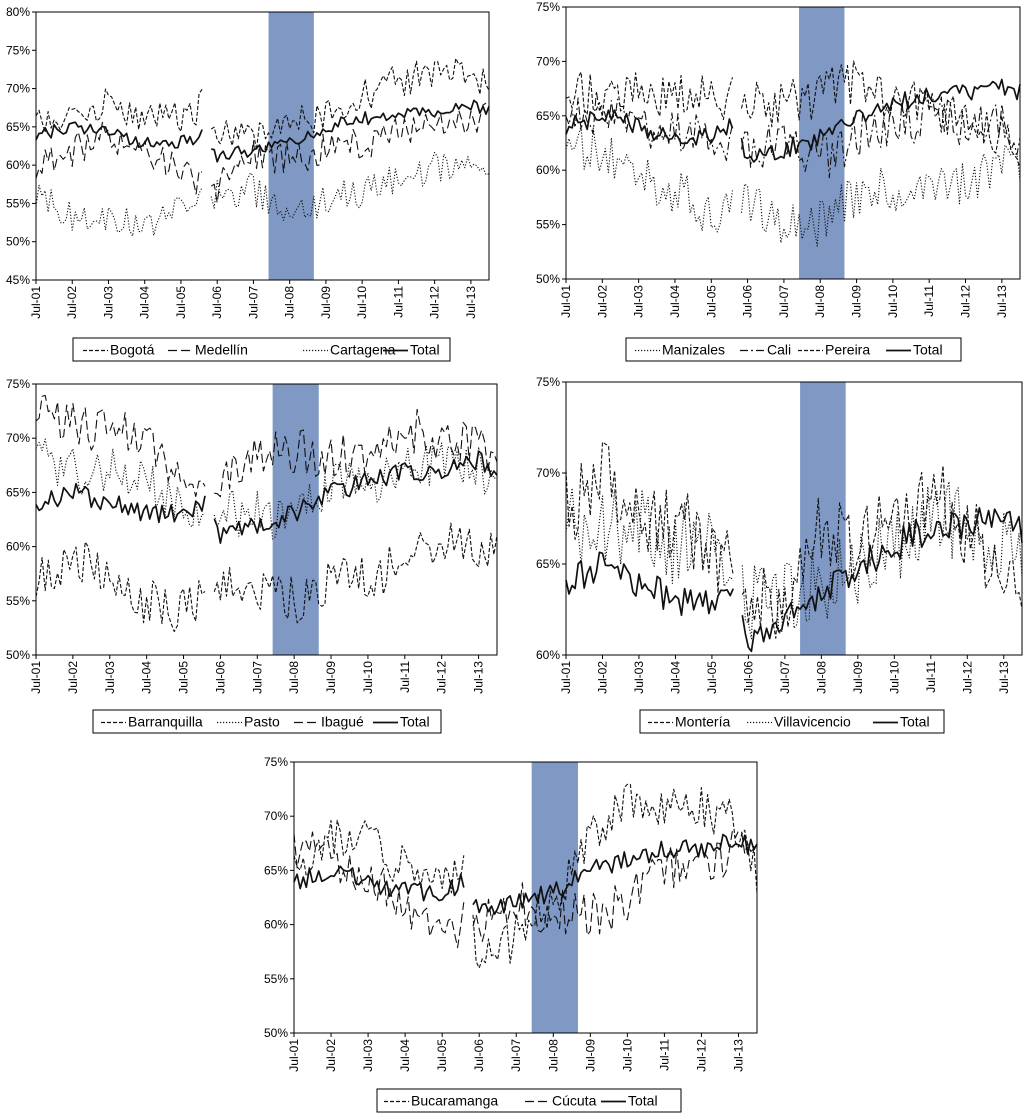 This screenshot has height=1118, width=1024. Describe the element at coordinates (566, 301) in the screenshot. I see `x-tick-label: Jul-01` at that location.